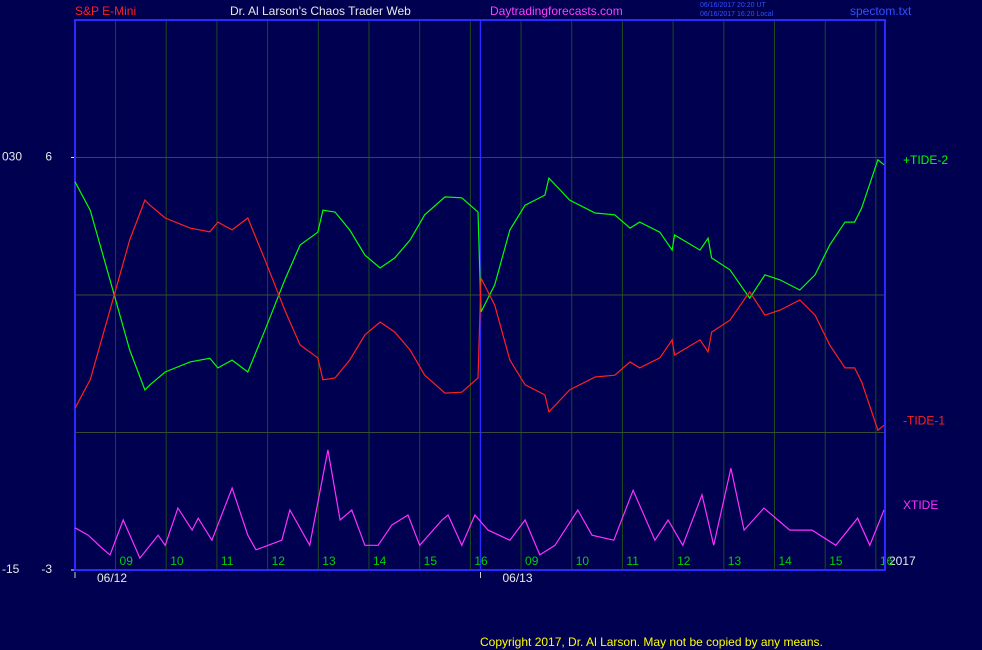 This screenshot has height=650, width=982. What do you see at coordinates (924, 420) in the screenshot?
I see `series-label: -TIDE-1` at bounding box center [924, 420].